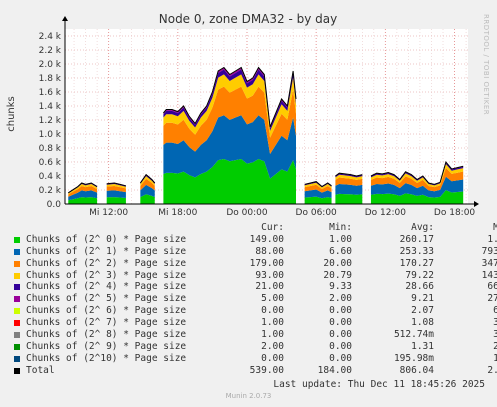 Image resolution: width=497 pixels, height=407 pixels. I want to click on legend-max: 2.00, so click(495, 346).